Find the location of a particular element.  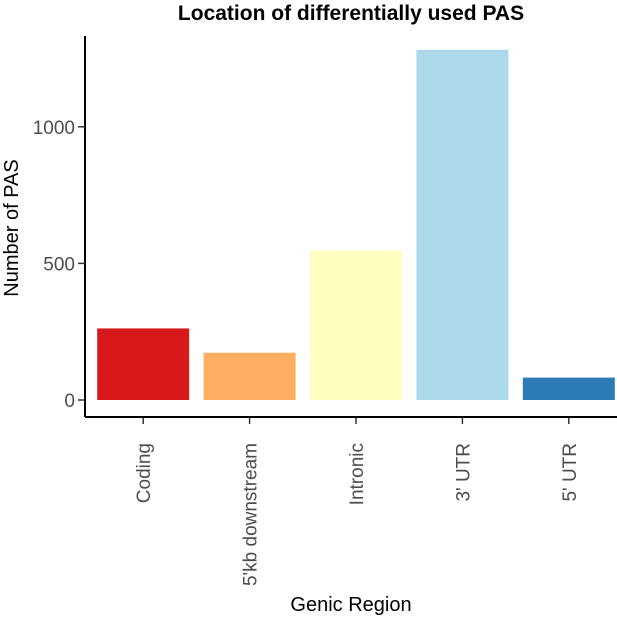

x-tick-label: Coding is located at coordinates (144, 473).